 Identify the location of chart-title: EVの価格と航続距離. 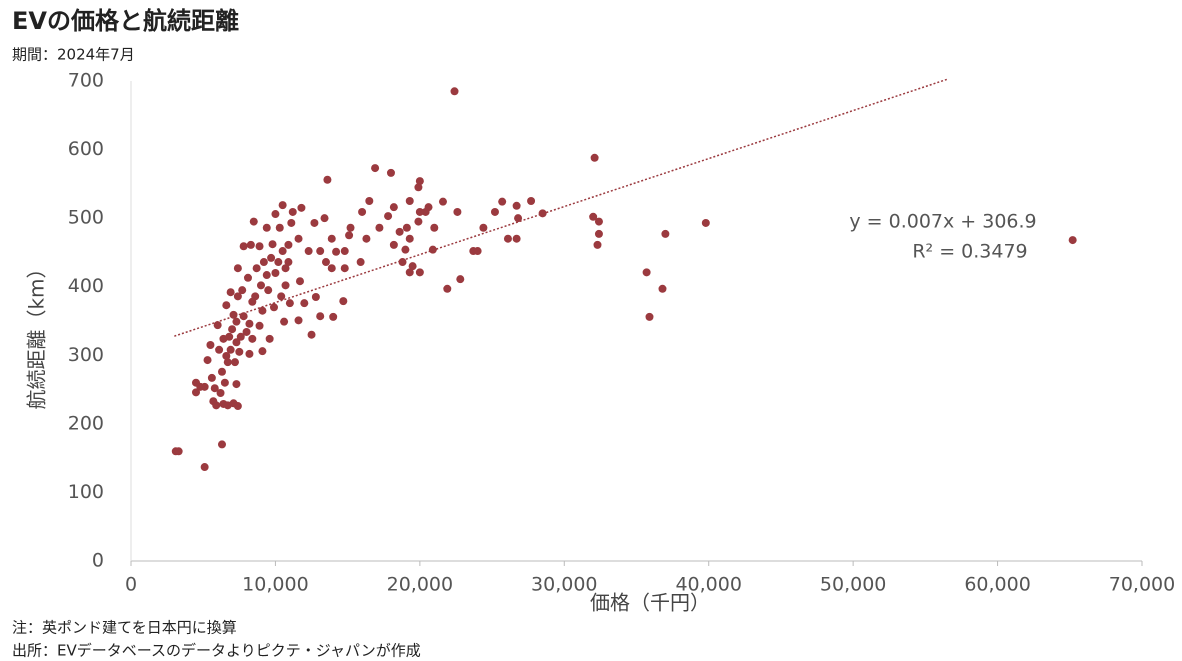
(125, 21).